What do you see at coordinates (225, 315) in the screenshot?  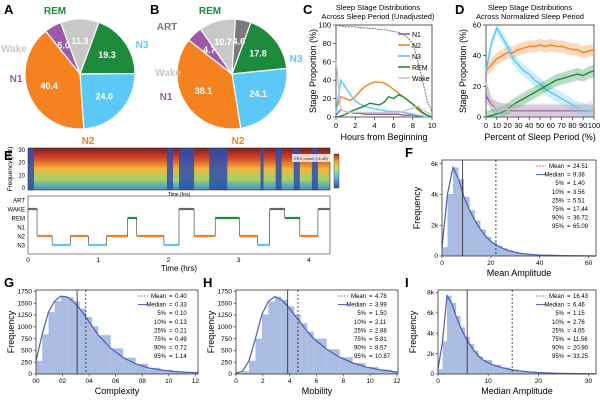 I see `y-tick-label: 1250` at bounding box center [225, 315].